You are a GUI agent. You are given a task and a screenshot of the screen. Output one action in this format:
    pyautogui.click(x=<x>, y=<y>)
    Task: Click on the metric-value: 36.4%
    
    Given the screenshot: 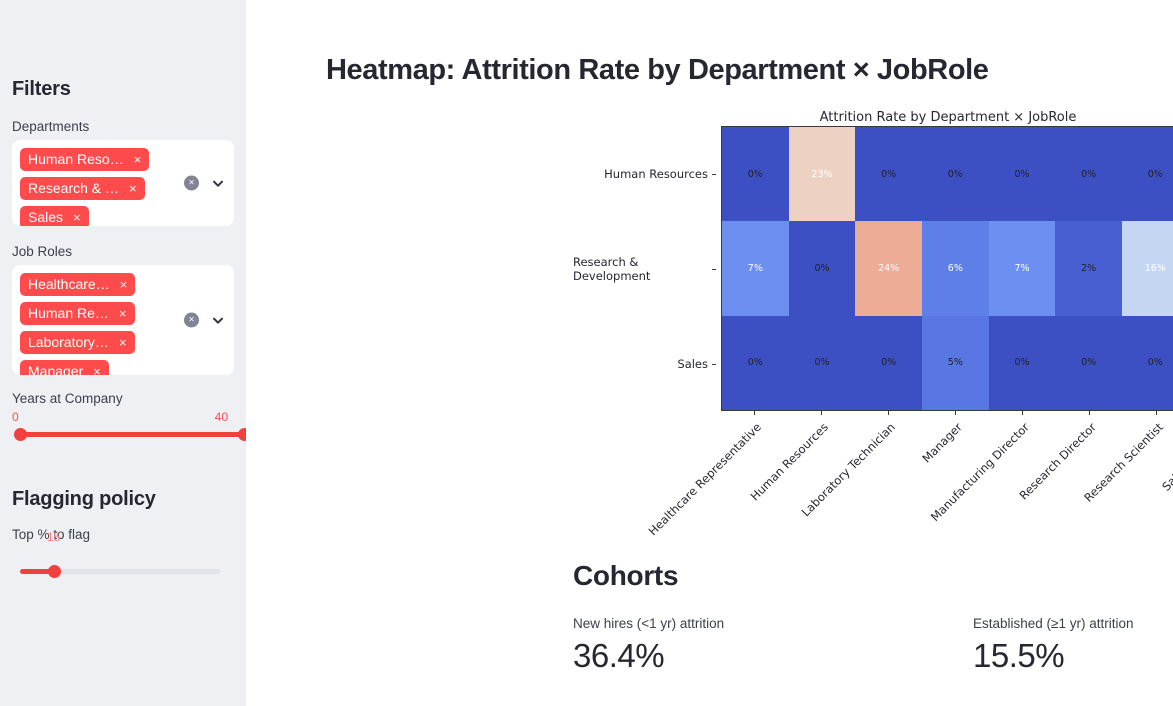 What is the action you would take?
    pyautogui.click(x=619, y=655)
    